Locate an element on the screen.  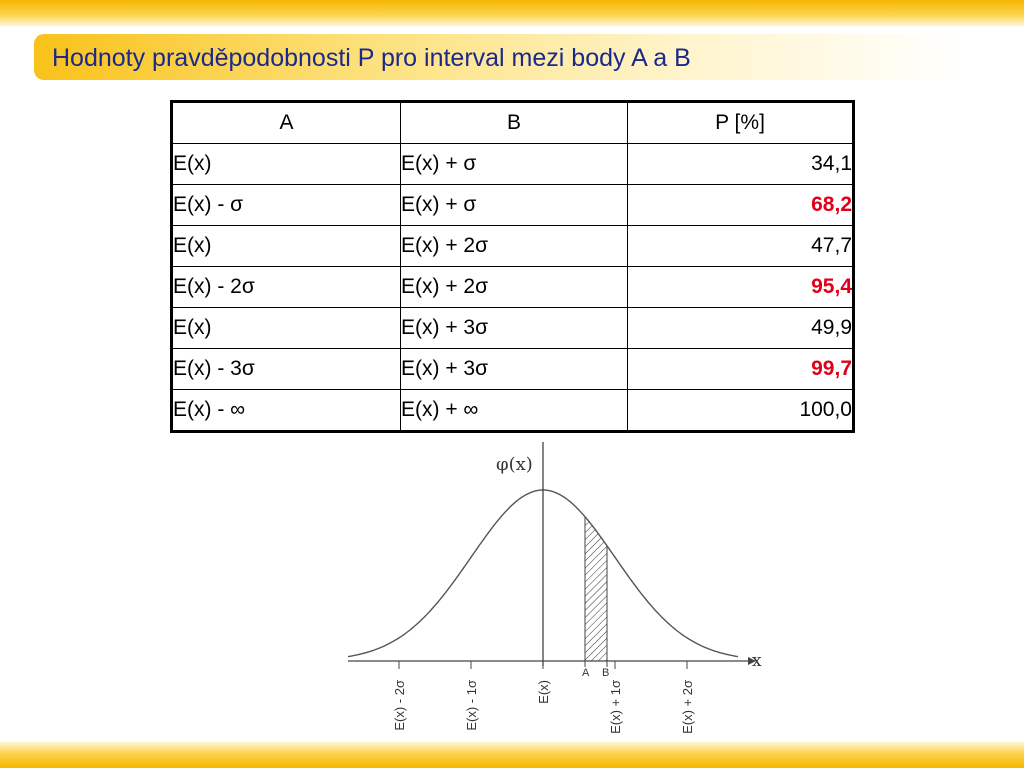
hatched-area is located at coordinates (596, 588).